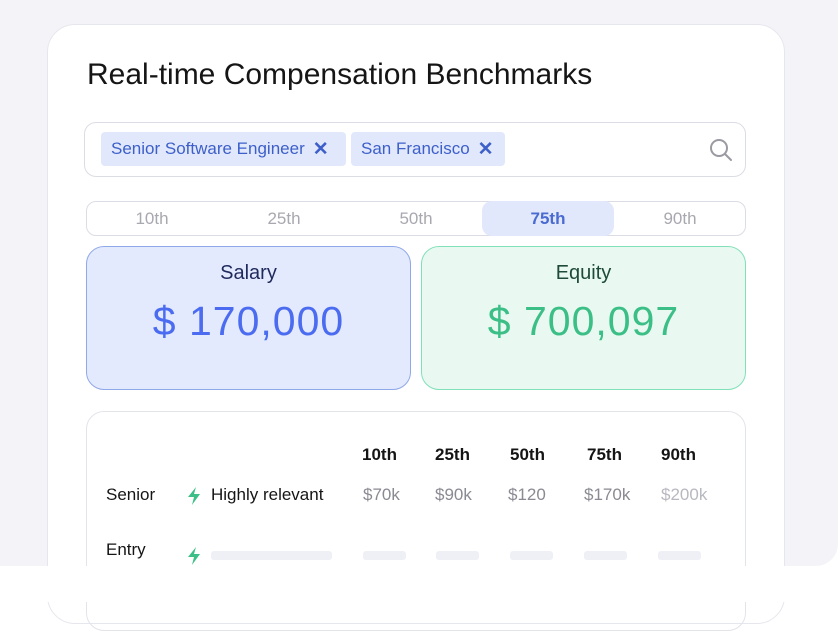 Image resolution: width=838 pixels, height=631 pixels. I want to click on tab: 50th, so click(416, 218).